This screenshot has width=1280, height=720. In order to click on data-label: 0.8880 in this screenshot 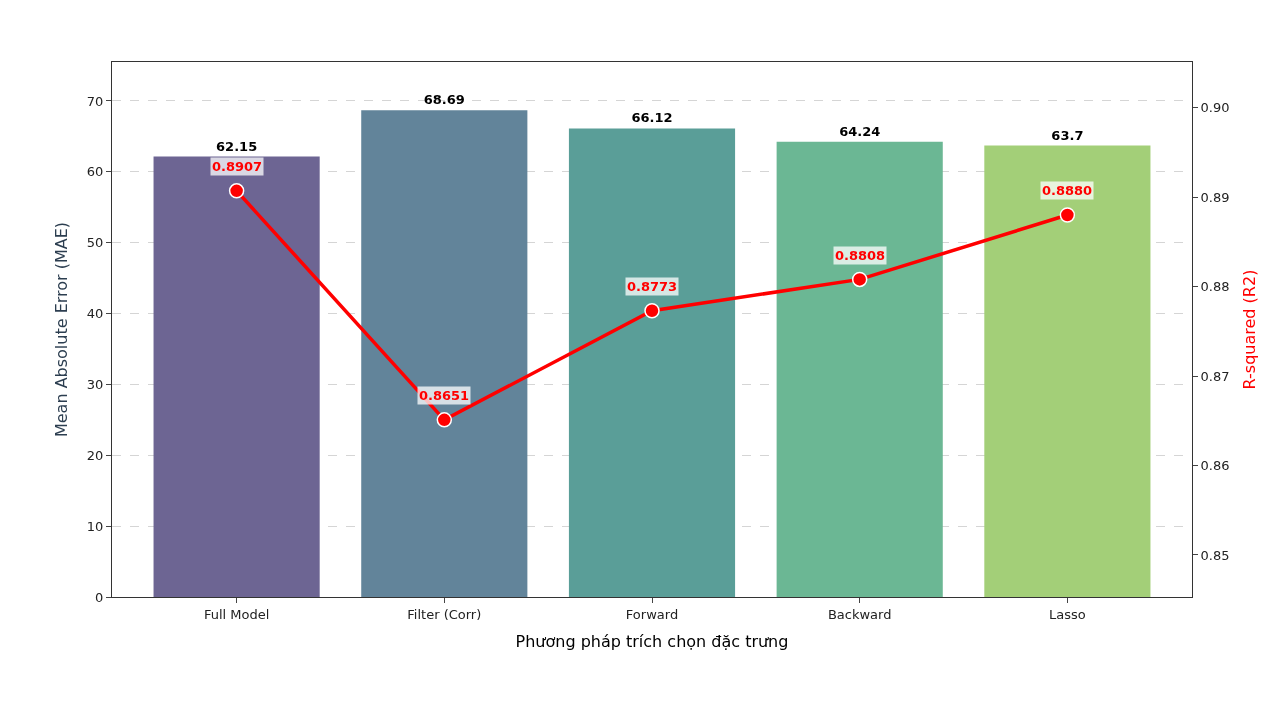, I will do `click(1067, 190)`.